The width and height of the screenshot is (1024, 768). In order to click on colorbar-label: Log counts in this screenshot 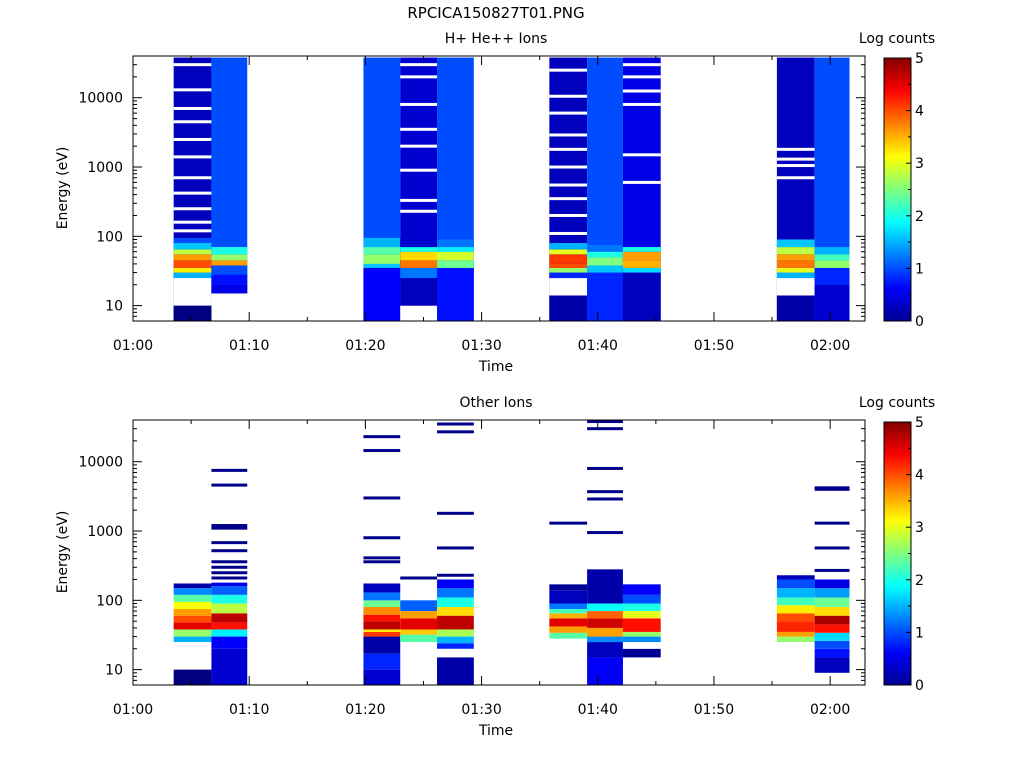, I will do `click(897, 39)`.